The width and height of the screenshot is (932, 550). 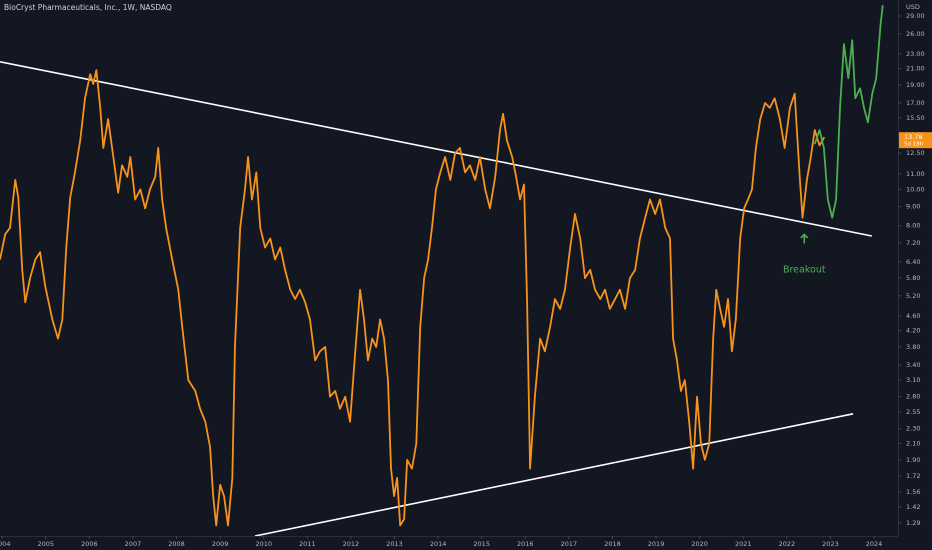 What do you see at coordinates (913, 412) in the screenshot?
I see `y-tick-label: 2.55` at bounding box center [913, 412].